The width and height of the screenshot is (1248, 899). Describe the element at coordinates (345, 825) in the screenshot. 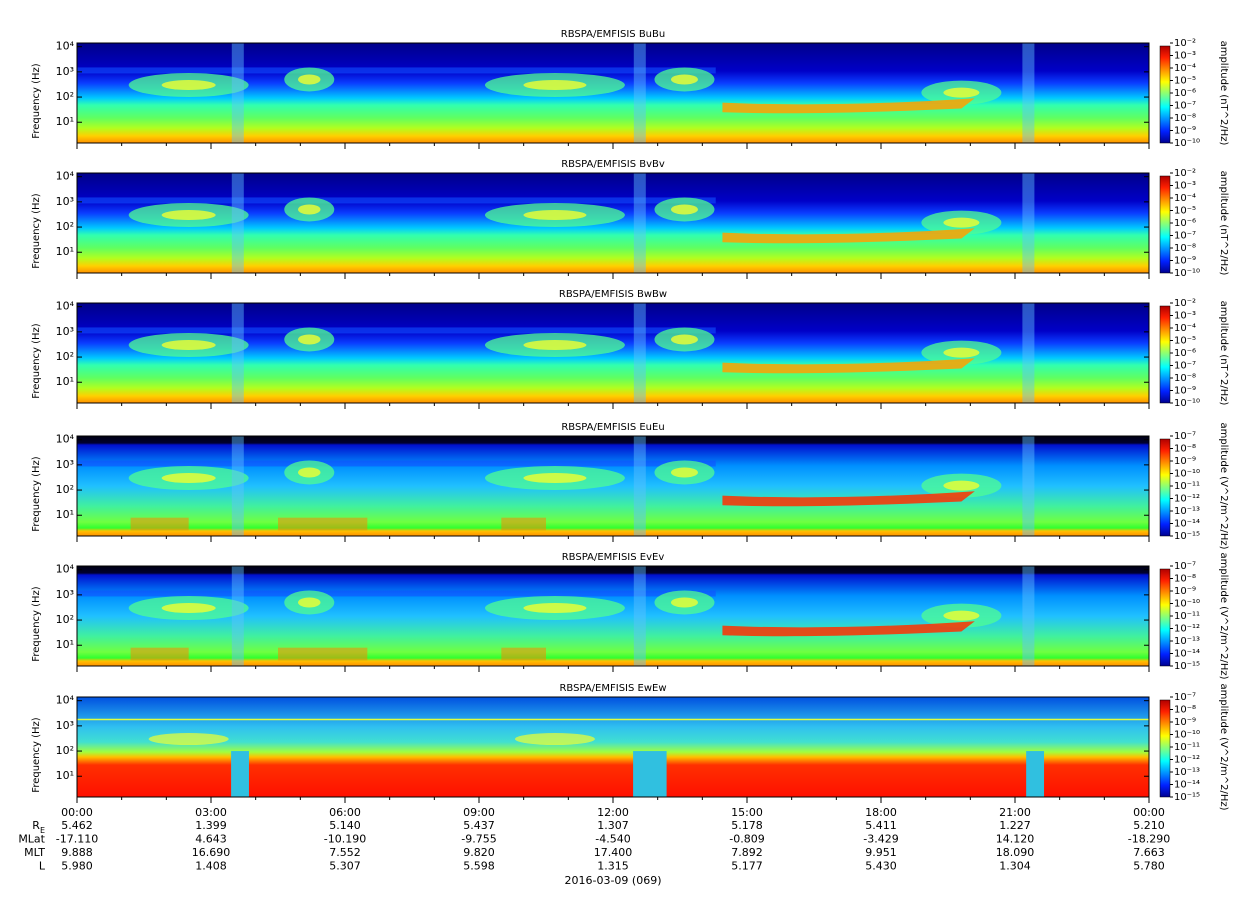

I see `ephemeris-value: 5.140` at that location.